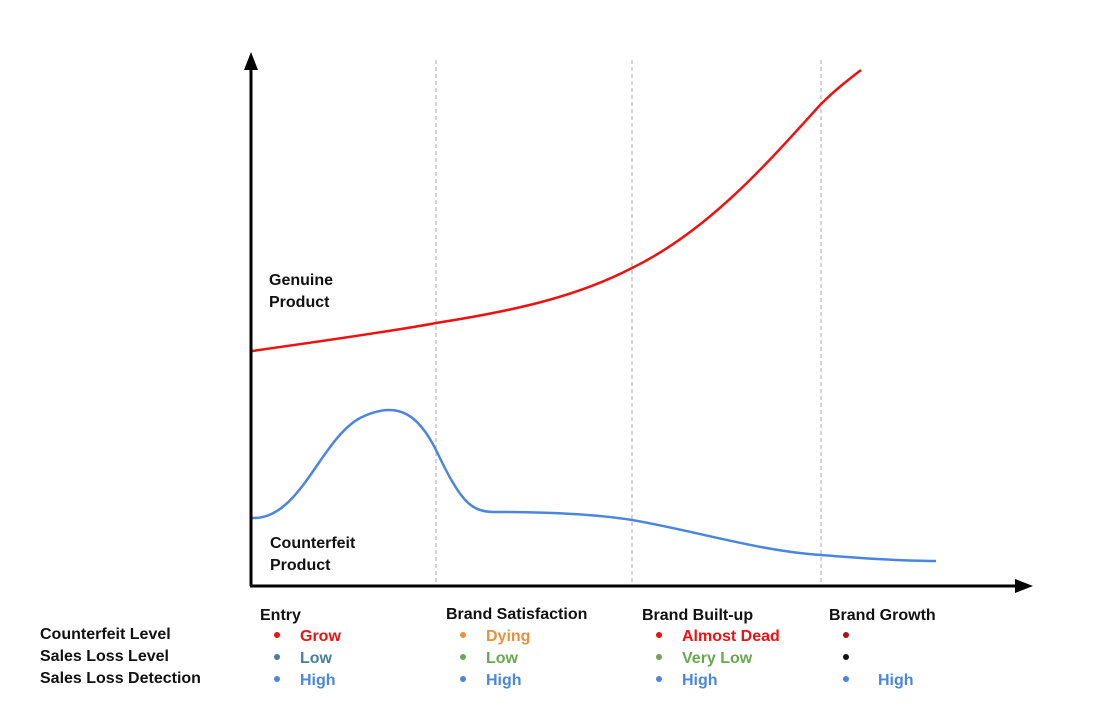 This screenshot has height=710, width=1101. I want to click on x-axis-arrowhead, so click(1024, 586).